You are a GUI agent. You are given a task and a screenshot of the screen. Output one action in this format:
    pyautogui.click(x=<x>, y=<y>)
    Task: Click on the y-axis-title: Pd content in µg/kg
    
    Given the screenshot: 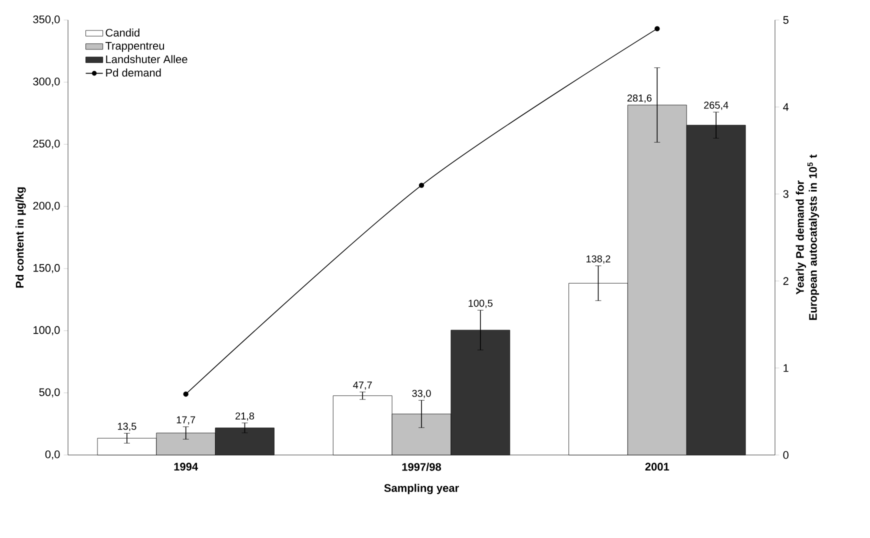 What is the action you would take?
    pyautogui.click(x=21, y=237)
    